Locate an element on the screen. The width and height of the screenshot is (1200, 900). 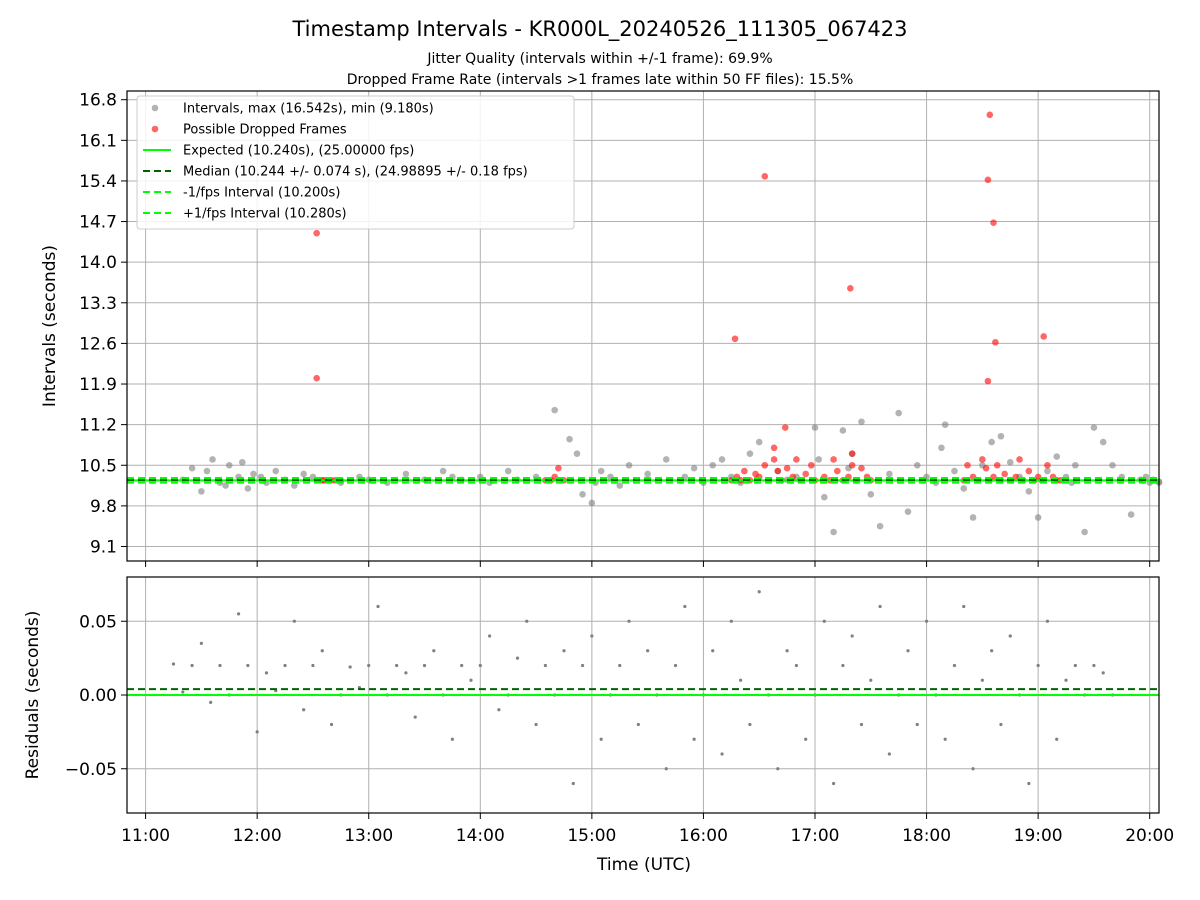
intervals-y-tick-label: 11.2 is located at coordinates (98, 426).